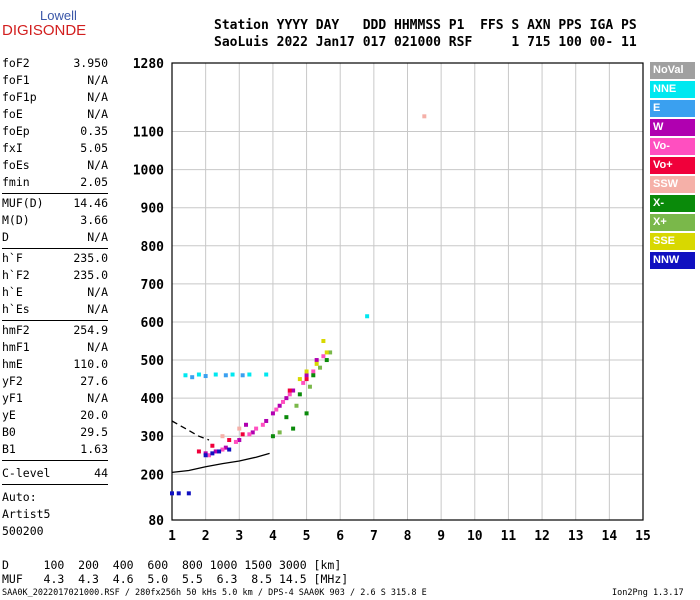 The height and width of the screenshot is (600, 700). I want to click on clevel-value: 44, so click(101, 473).